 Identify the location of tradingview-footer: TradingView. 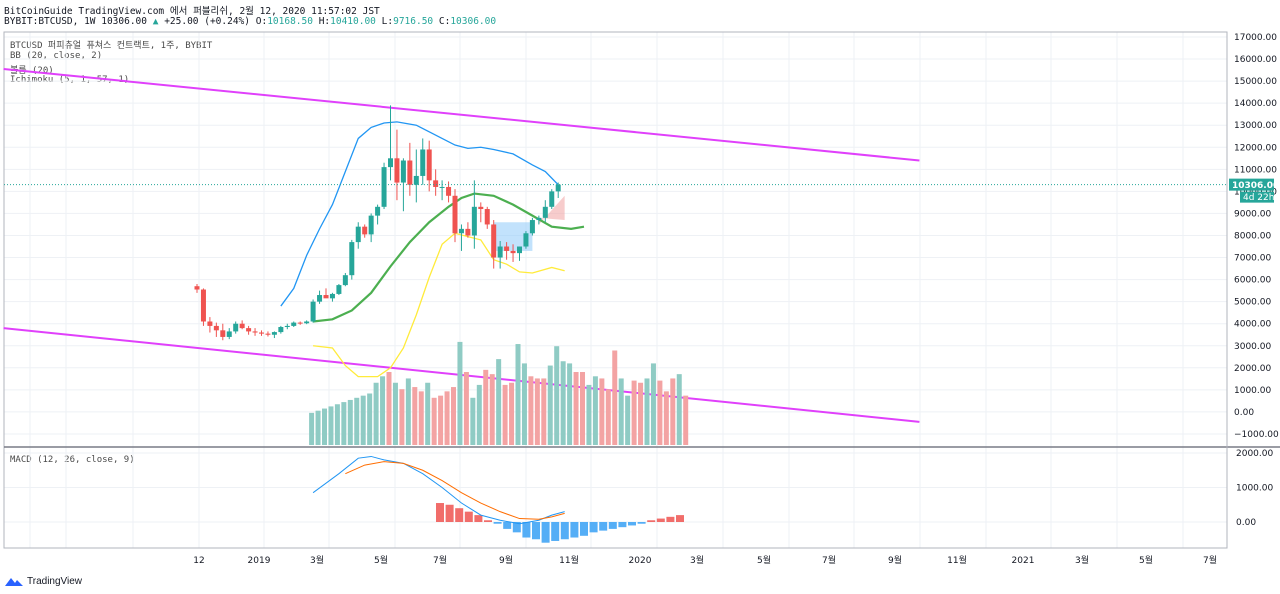
(43, 581).